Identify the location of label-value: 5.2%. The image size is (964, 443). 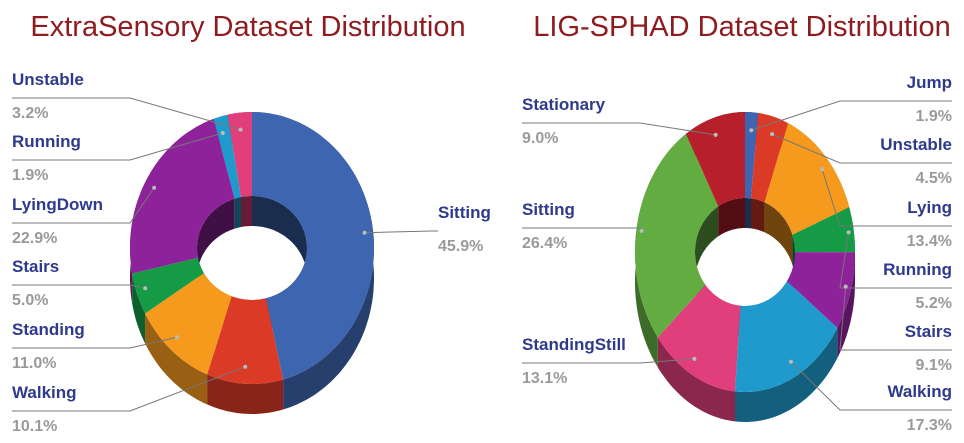
(934, 303).